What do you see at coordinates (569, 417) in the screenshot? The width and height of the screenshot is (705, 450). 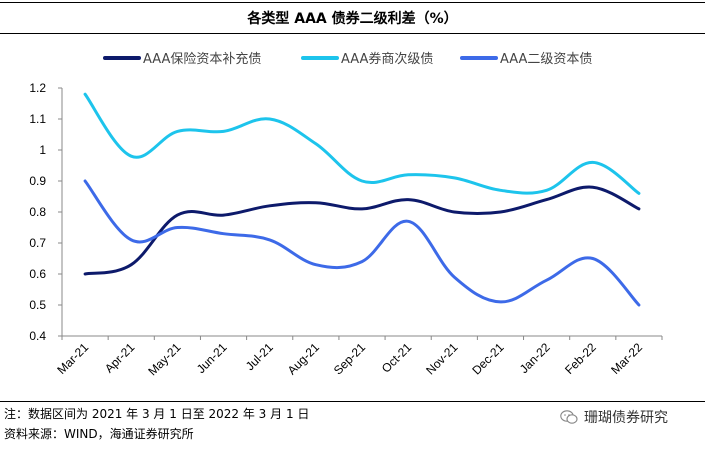 I see `wechat-icon` at bounding box center [569, 417].